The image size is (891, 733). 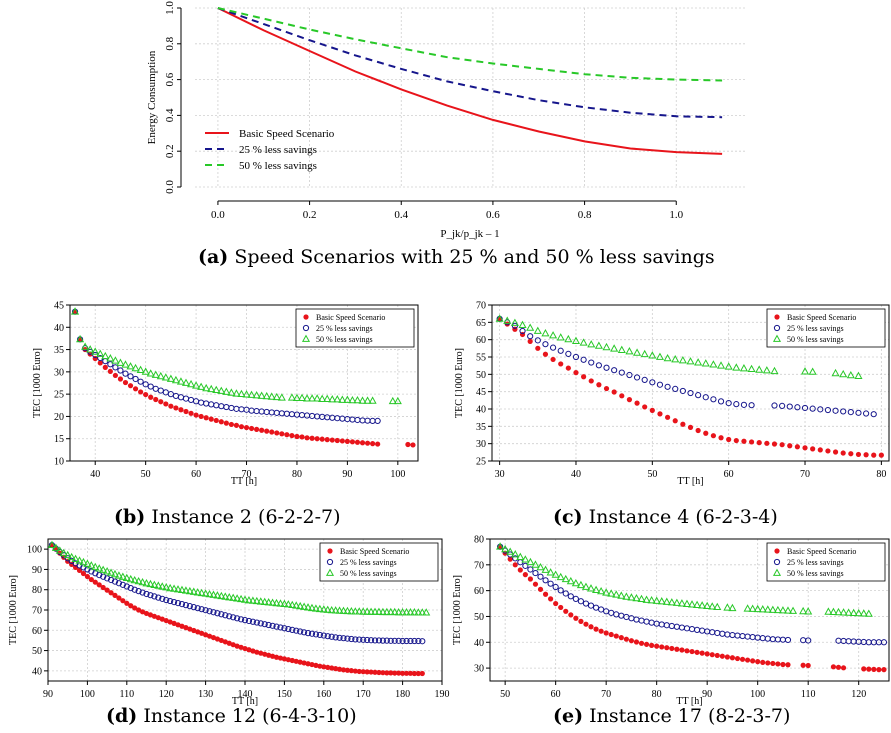 I want to click on legend-label: 25 % less savings, so click(x=368, y=562).